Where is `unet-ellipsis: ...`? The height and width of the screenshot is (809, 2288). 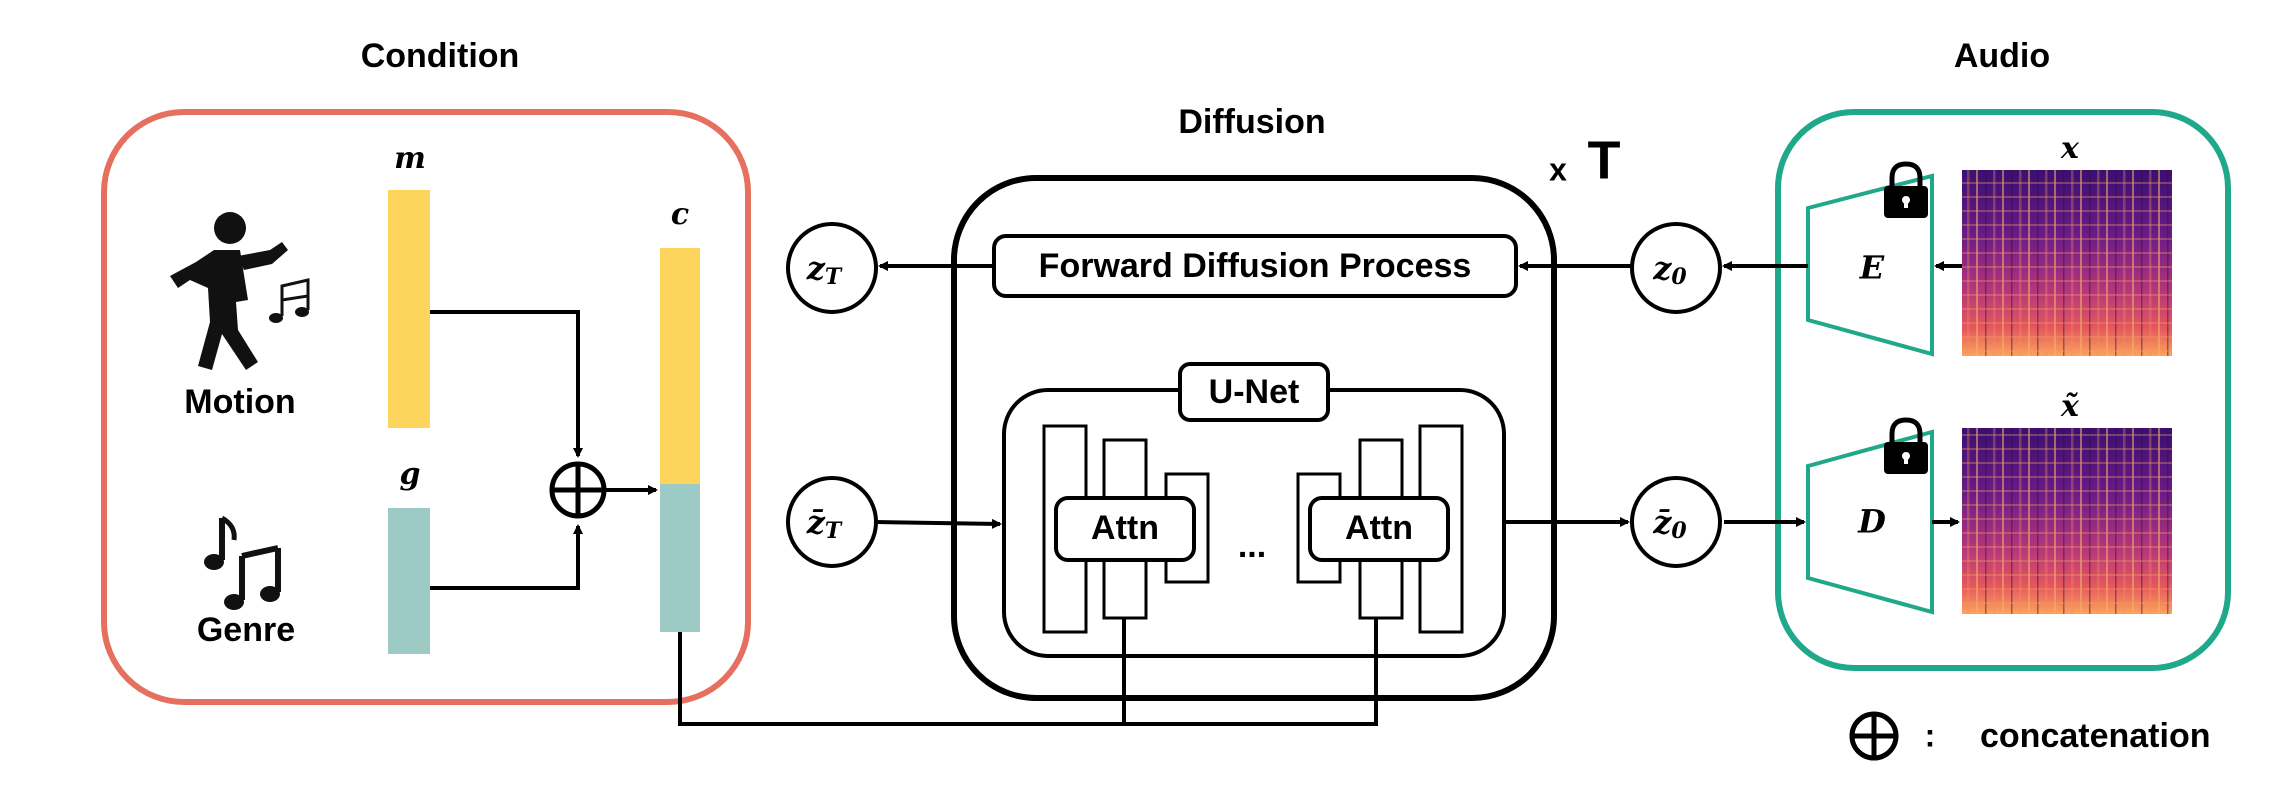
unet-ellipsis: ... is located at coordinates (1252, 546).